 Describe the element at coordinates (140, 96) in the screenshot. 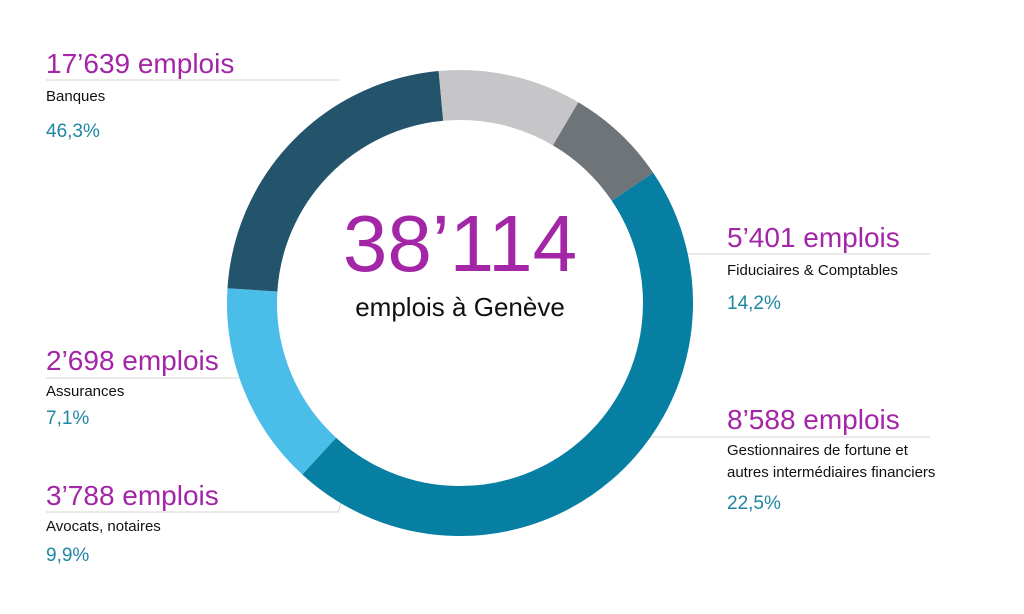

I see `label-banques: 17’639 emplois Banques 46,3%` at that location.